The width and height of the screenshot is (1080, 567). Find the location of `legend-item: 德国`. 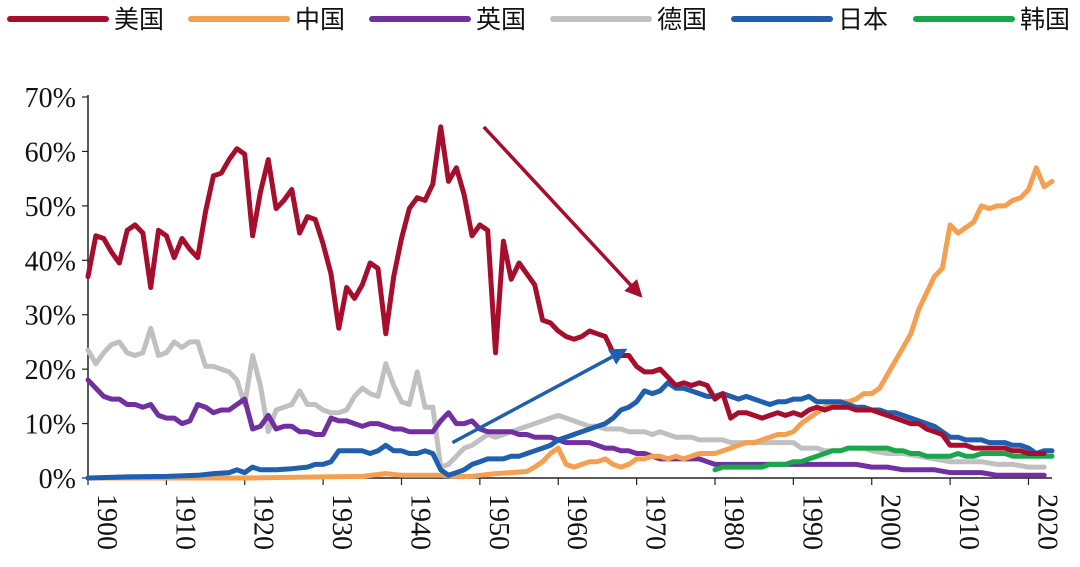

legend-item: 德国 is located at coordinates (628, 19).